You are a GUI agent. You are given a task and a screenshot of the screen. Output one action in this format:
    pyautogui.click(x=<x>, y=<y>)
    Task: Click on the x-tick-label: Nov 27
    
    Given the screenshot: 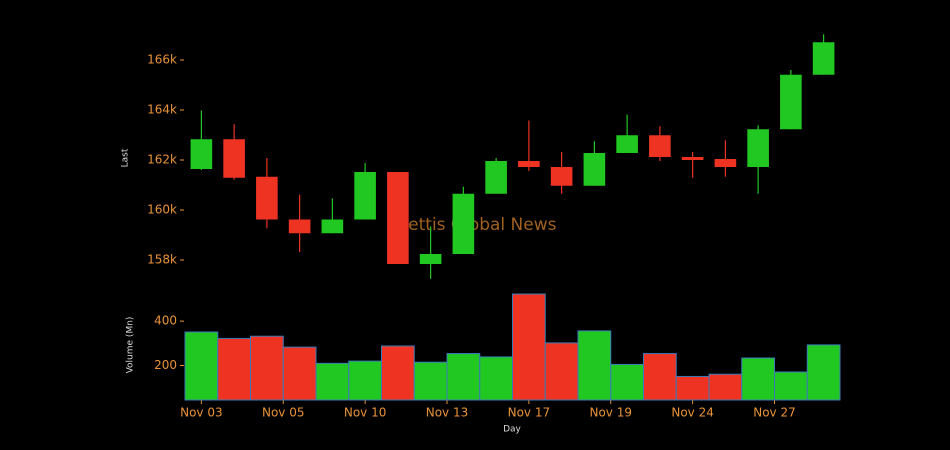 What is the action you would take?
    pyautogui.click(x=774, y=413)
    